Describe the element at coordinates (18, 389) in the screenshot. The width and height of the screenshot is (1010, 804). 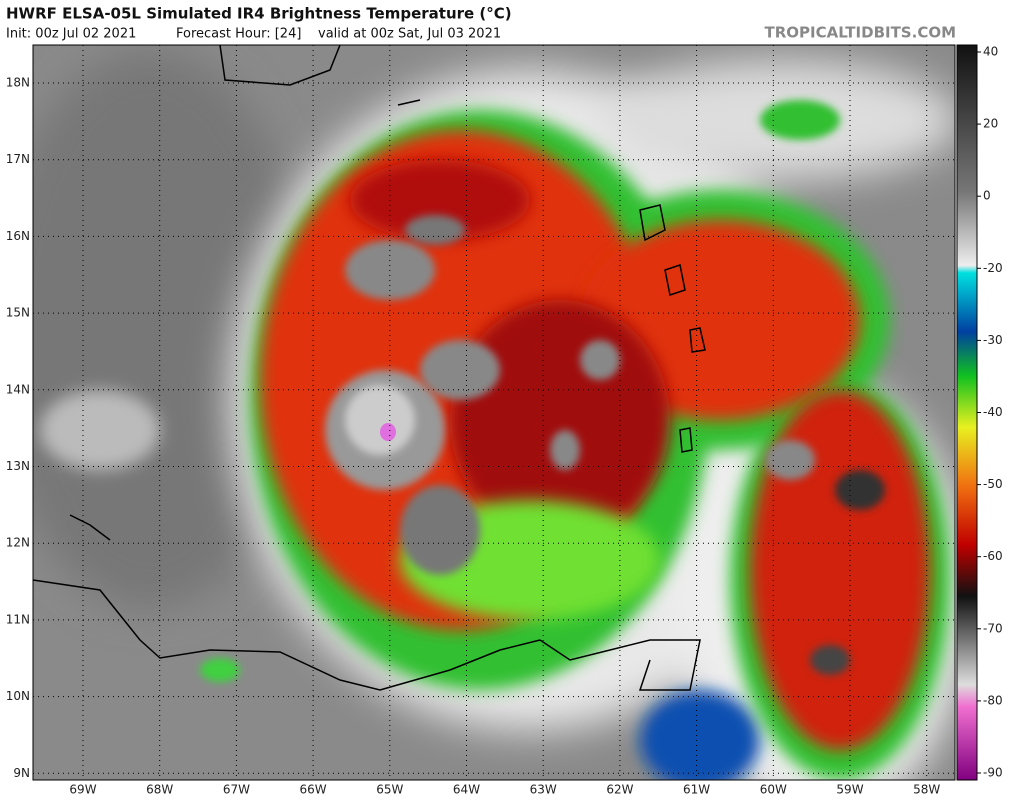
I see `lat-label: 14N` at that location.